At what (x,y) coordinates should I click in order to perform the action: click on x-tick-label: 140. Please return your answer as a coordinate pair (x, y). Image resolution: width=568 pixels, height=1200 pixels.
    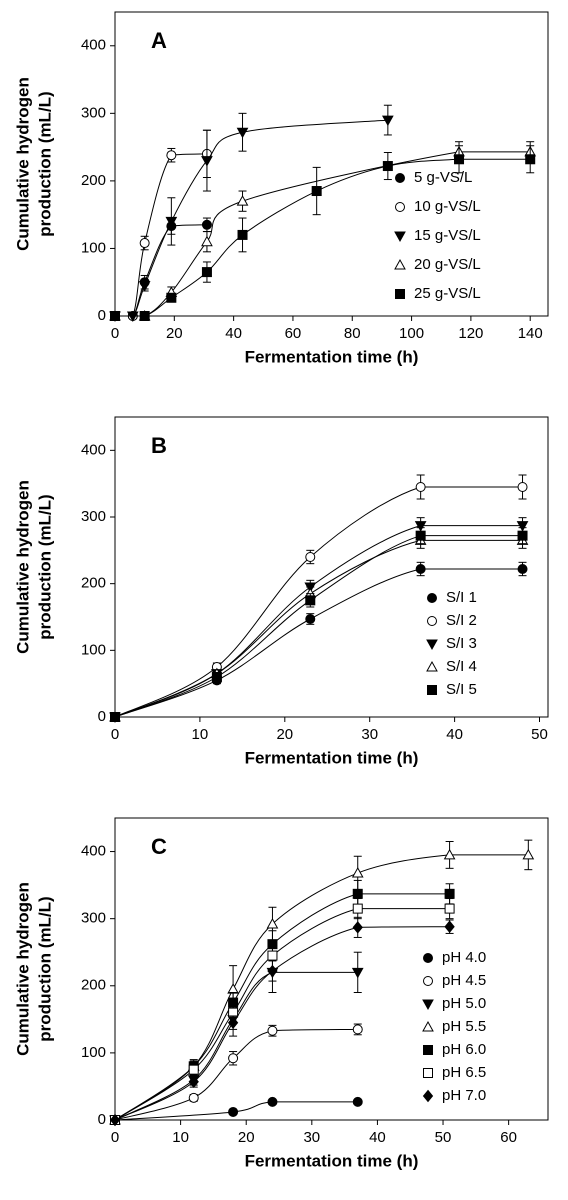
    Looking at the image, I should click on (530, 333).